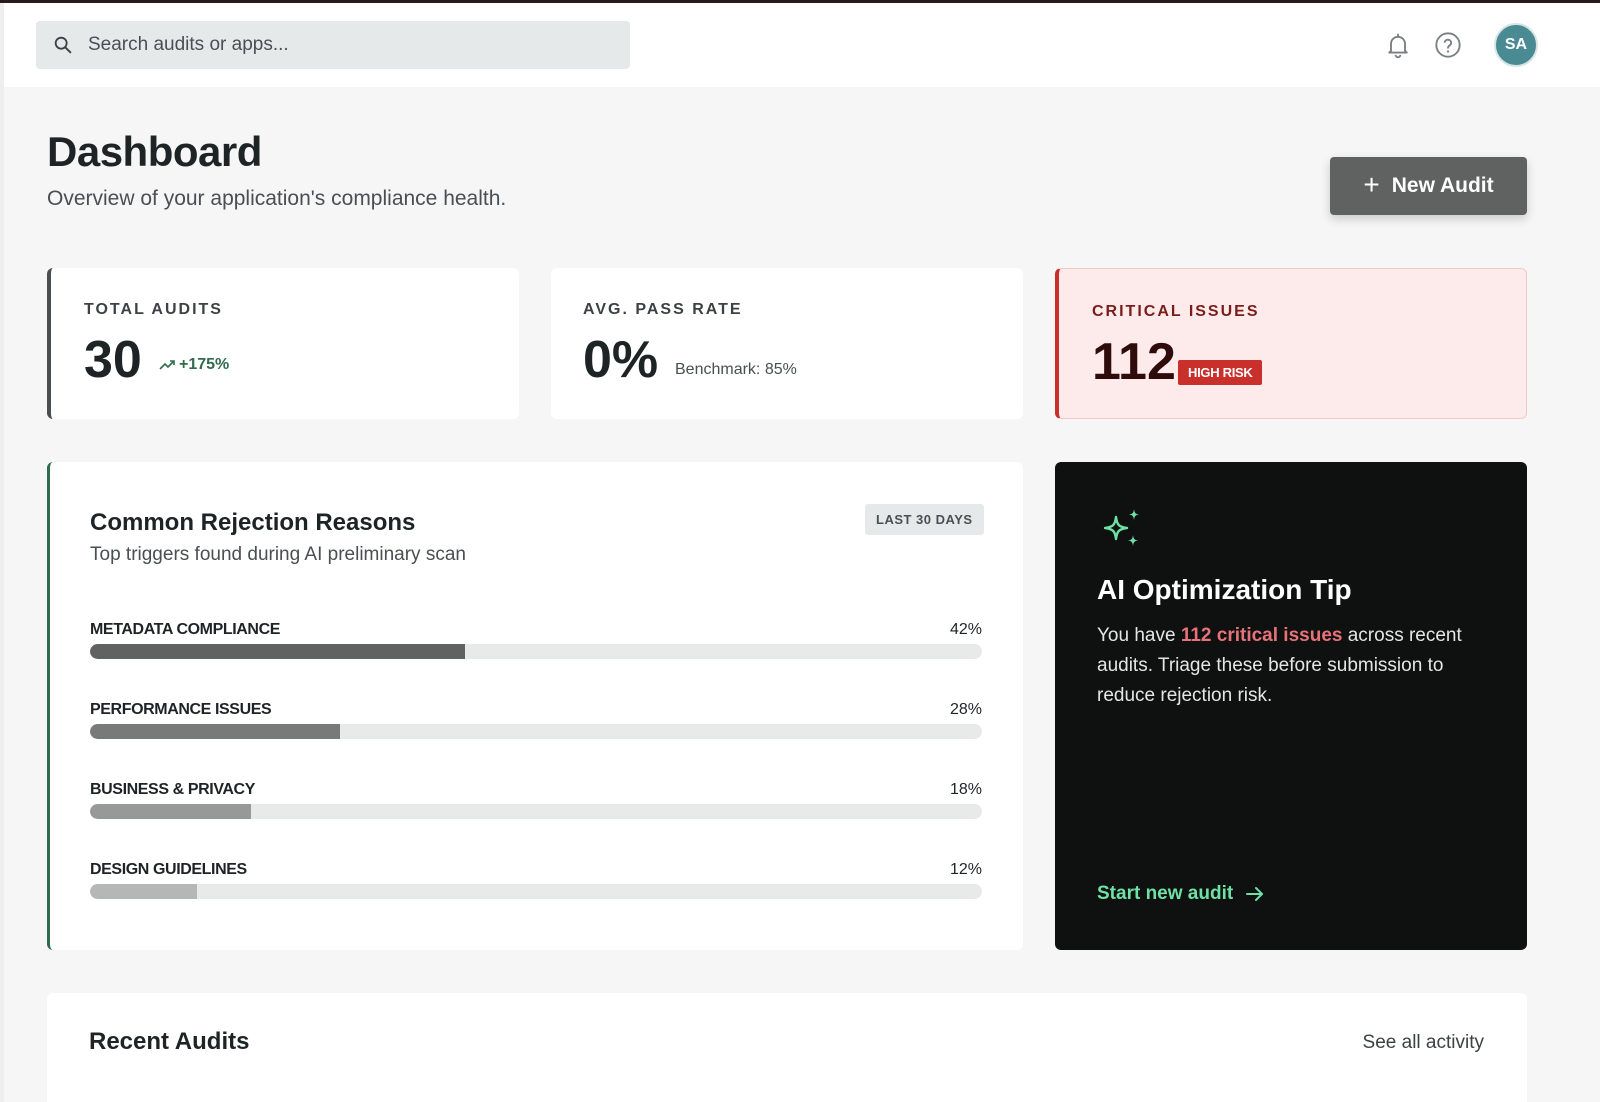 This screenshot has height=1102, width=1600. What do you see at coordinates (169, 1041) in the screenshot?
I see `recent-audits-title: Recent Audits` at bounding box center [169, 1041].